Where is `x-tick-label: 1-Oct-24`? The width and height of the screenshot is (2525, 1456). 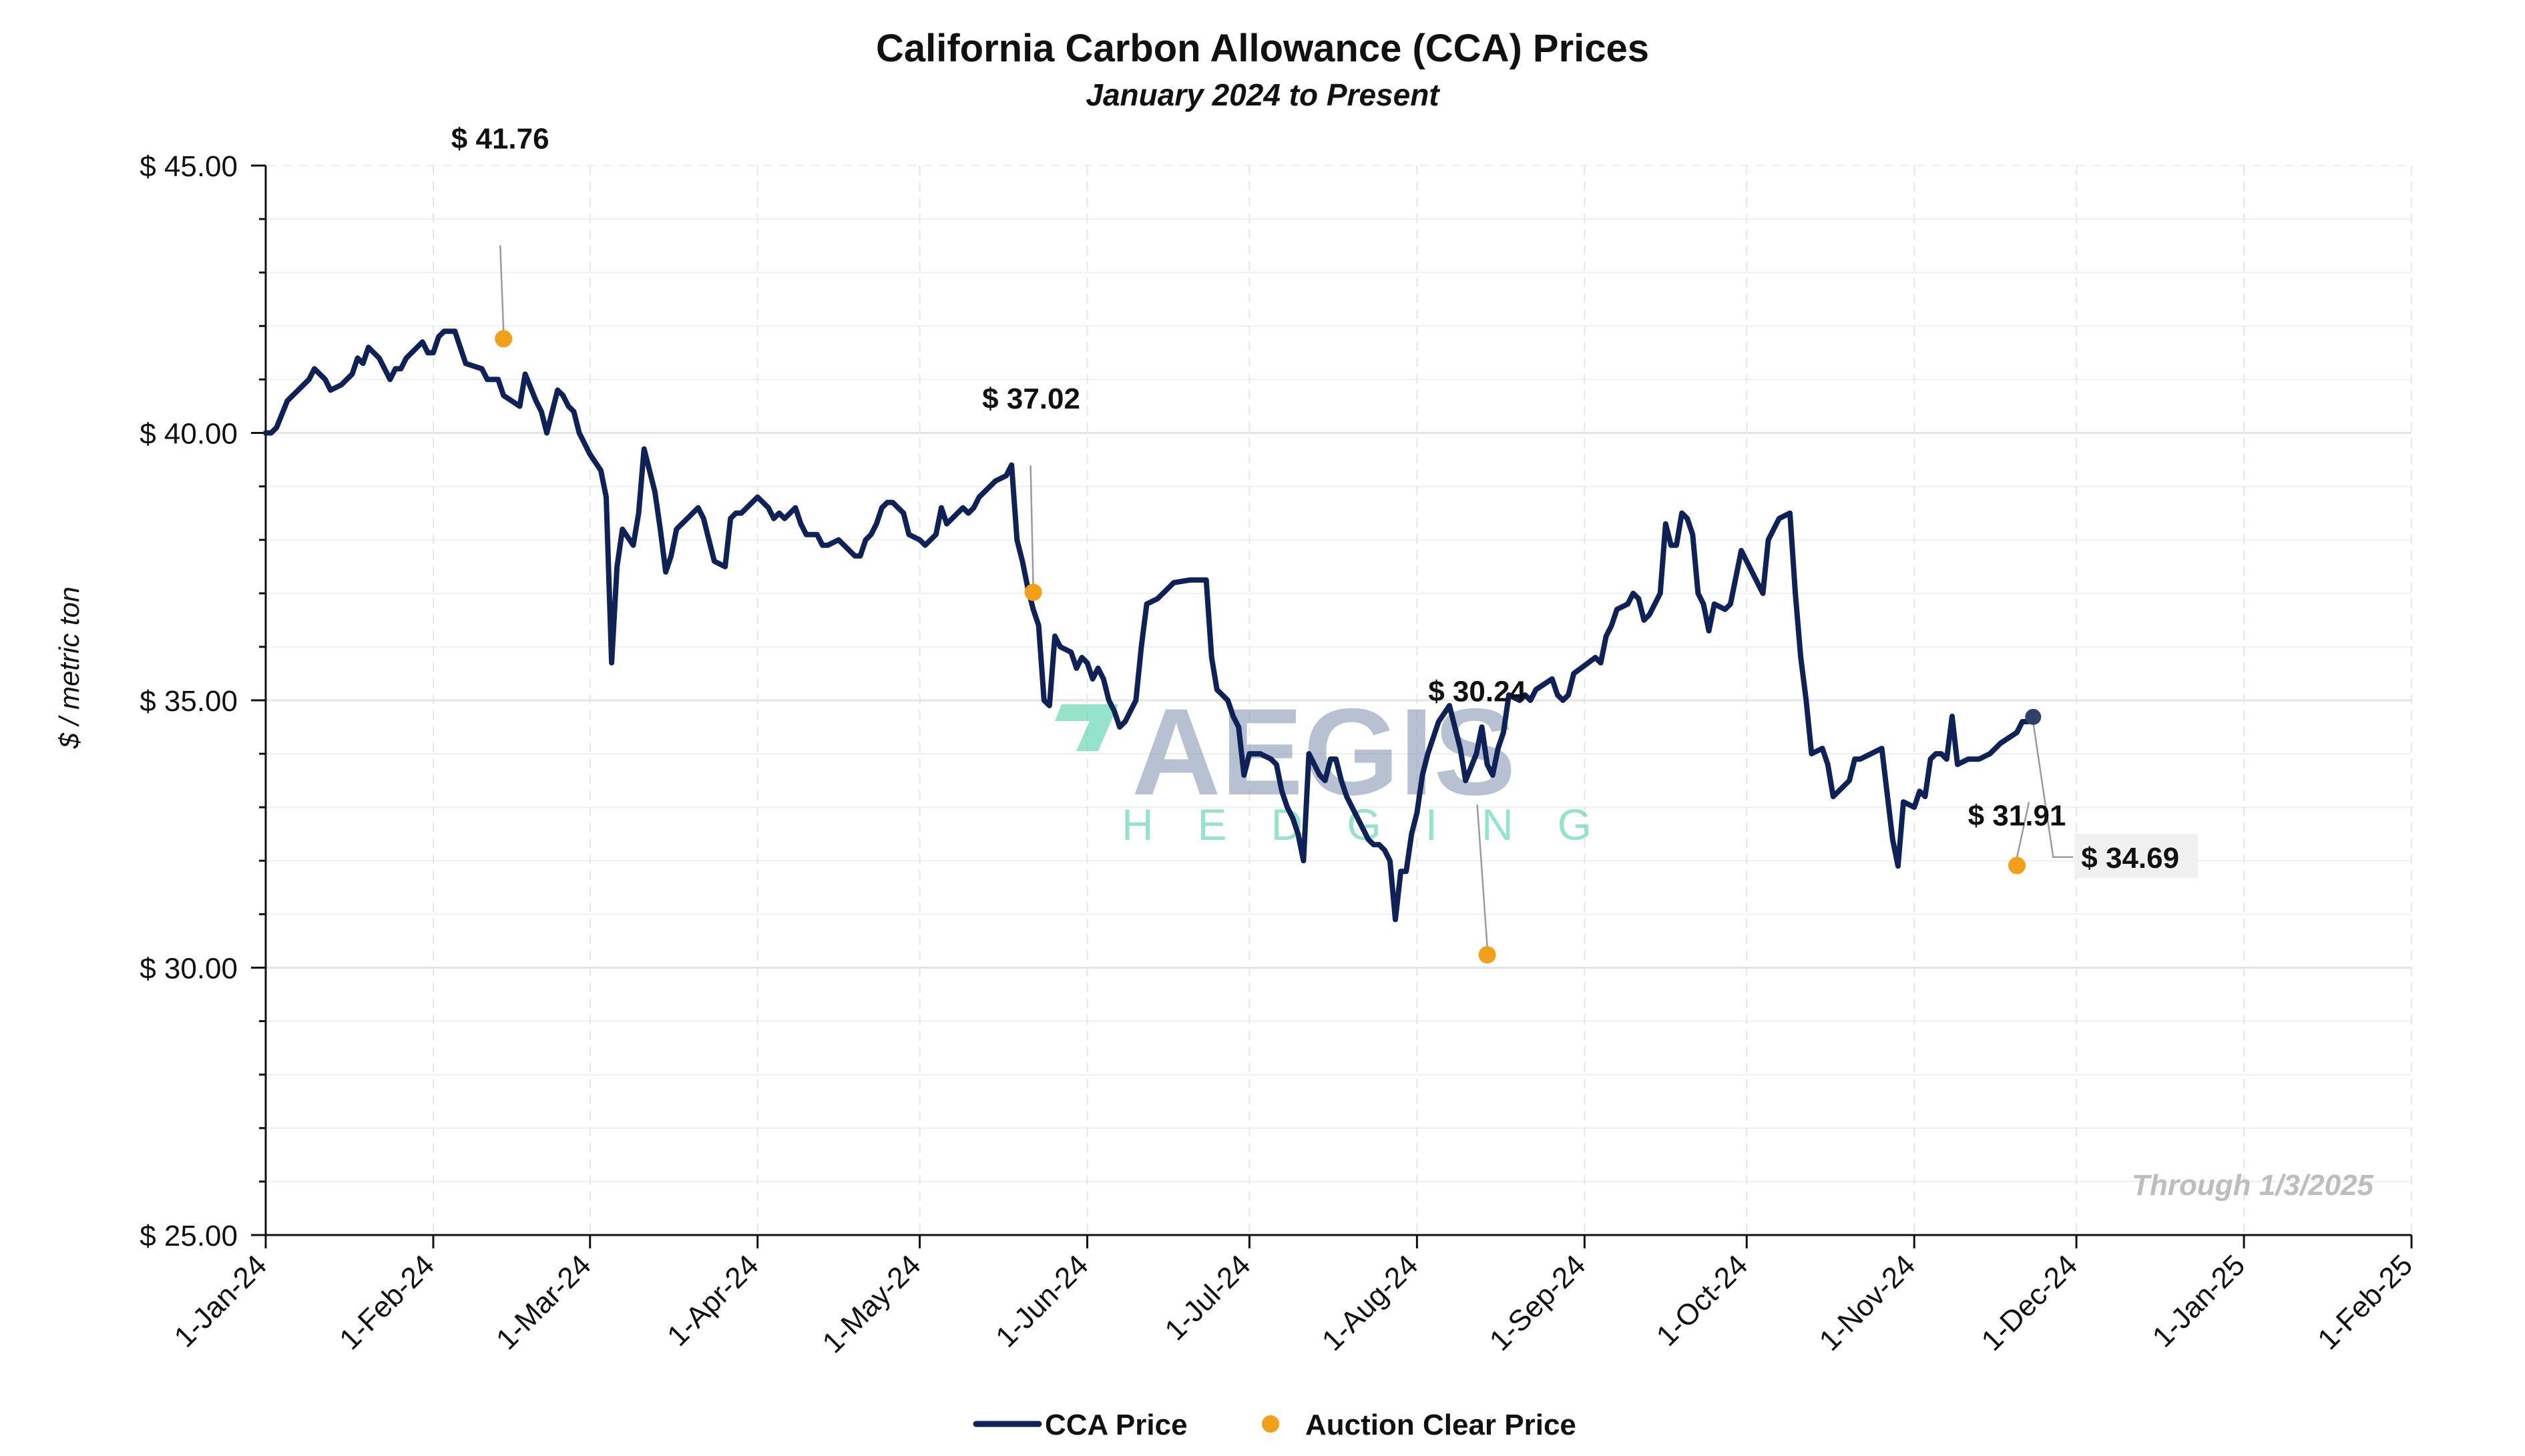
x-tick-label: 1-Oct-24 is located at coordinates (1702, 1300).